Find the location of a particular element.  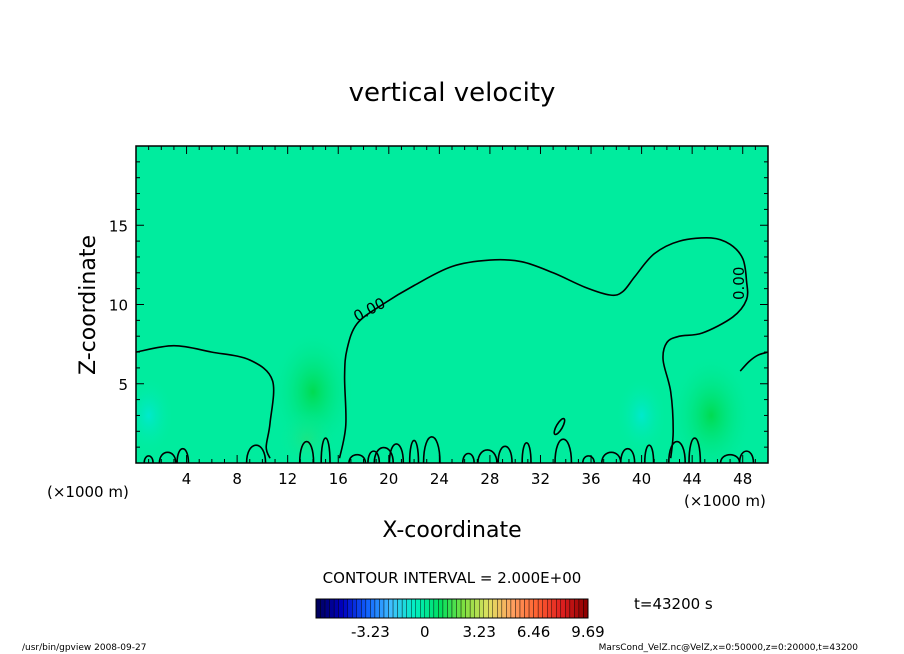

colorbar-frame is located at coordinates (452, 608).